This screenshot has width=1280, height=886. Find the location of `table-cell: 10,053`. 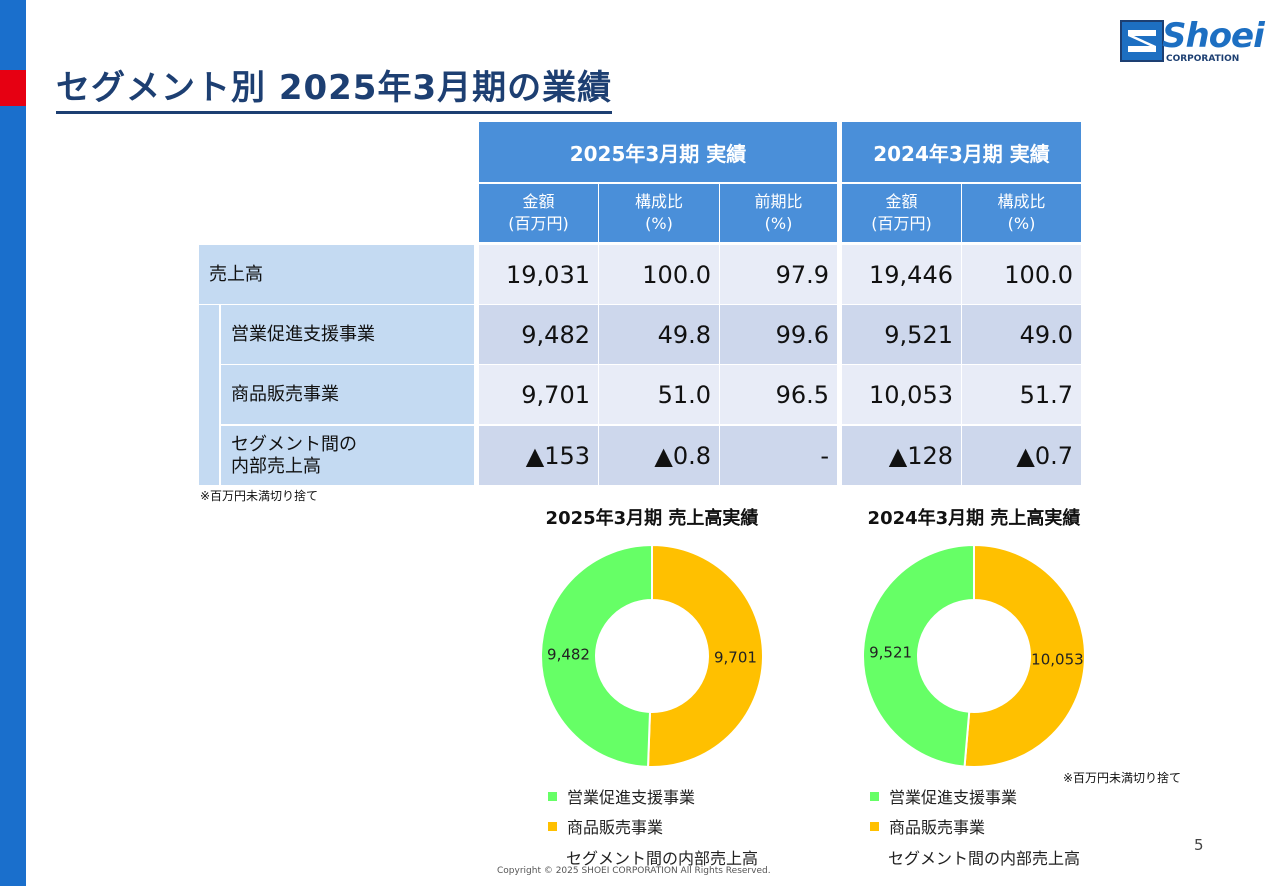

table-cell: 10,053 is located at coordinates (901, 394).